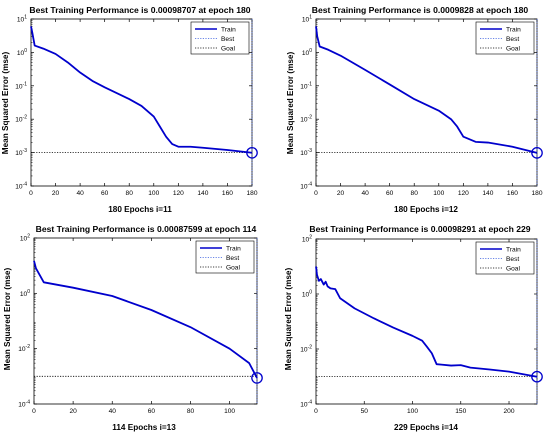 The width and height of the screenshot is (550, 434). Describe the element at coordinates (509, 411) in the screenshot. I see `x-tick-label: 200` at that location.